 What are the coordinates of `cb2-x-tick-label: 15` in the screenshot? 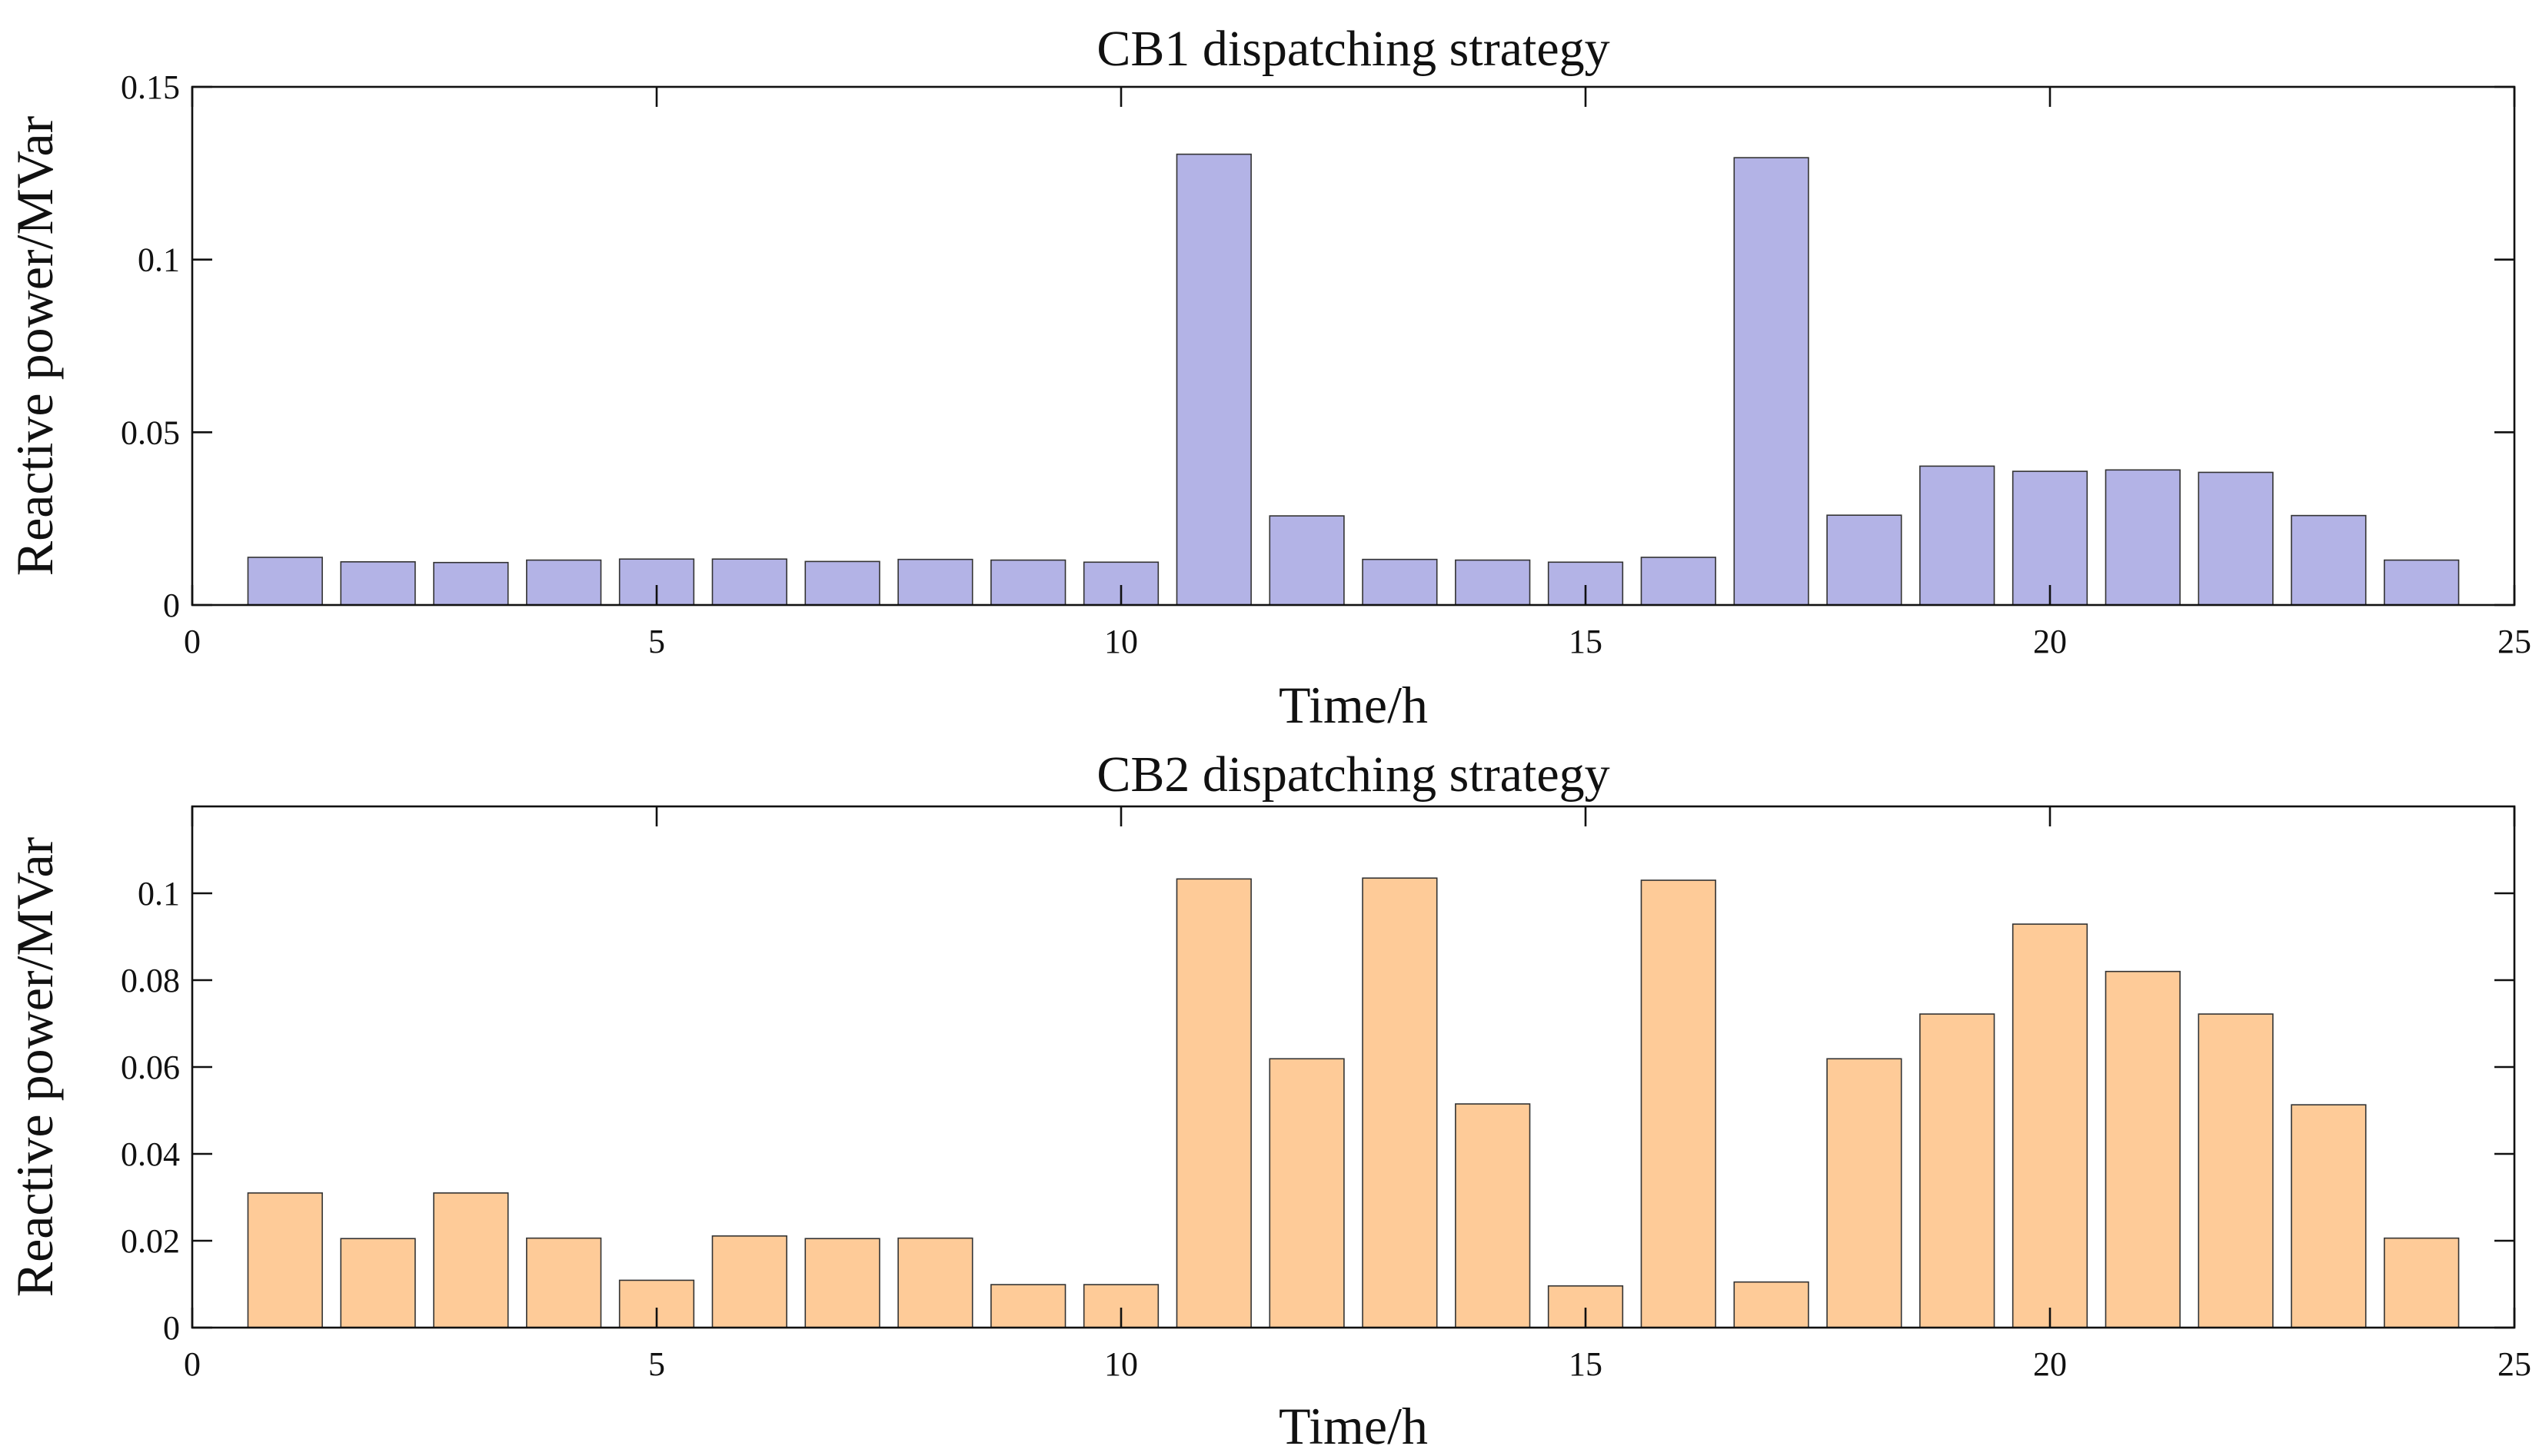 It's located at (1585, 1364).